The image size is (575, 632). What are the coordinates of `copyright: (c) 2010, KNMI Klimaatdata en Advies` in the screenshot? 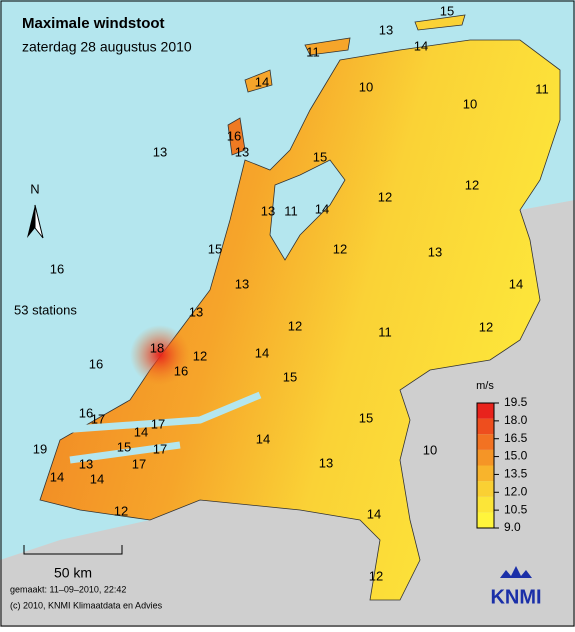 It's located at (86, 605).